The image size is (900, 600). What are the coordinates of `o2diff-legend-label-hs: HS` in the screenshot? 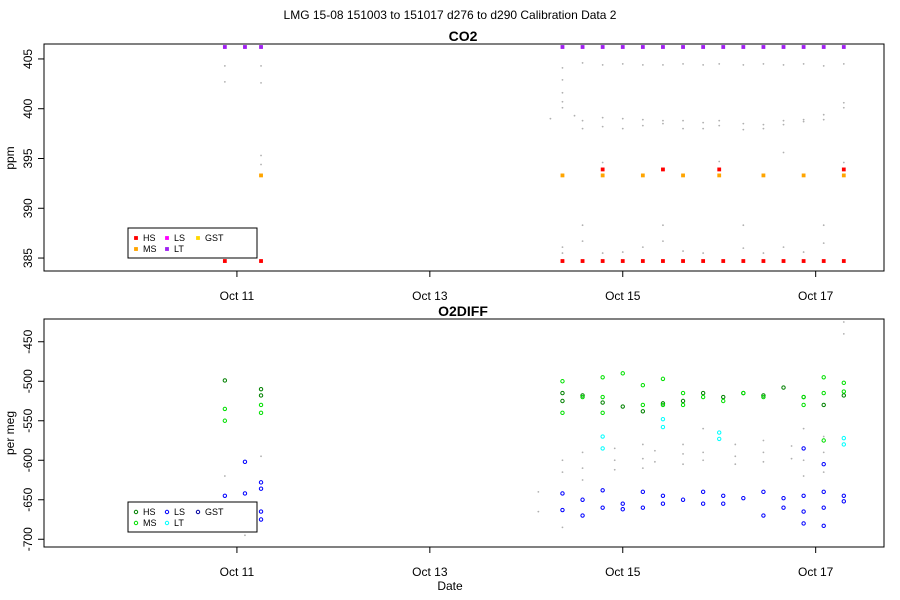 It's located at (149, 512).